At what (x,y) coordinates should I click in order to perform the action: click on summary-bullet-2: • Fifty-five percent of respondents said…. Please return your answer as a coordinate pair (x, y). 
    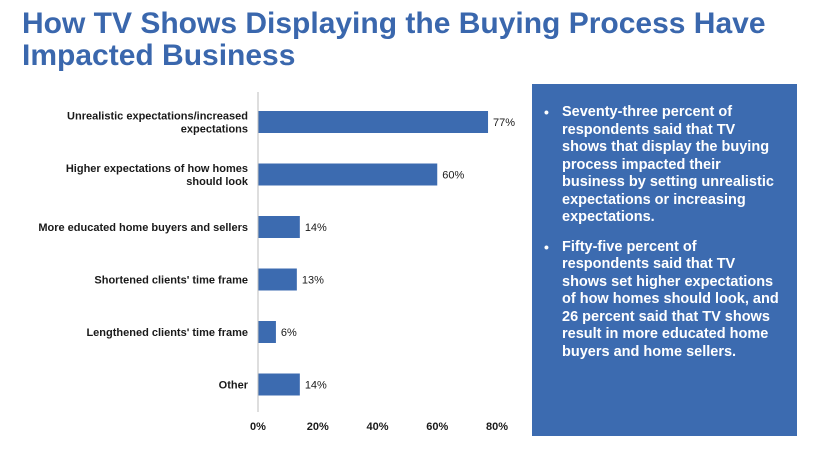
    Looking at the image, I should click on (661, 300).